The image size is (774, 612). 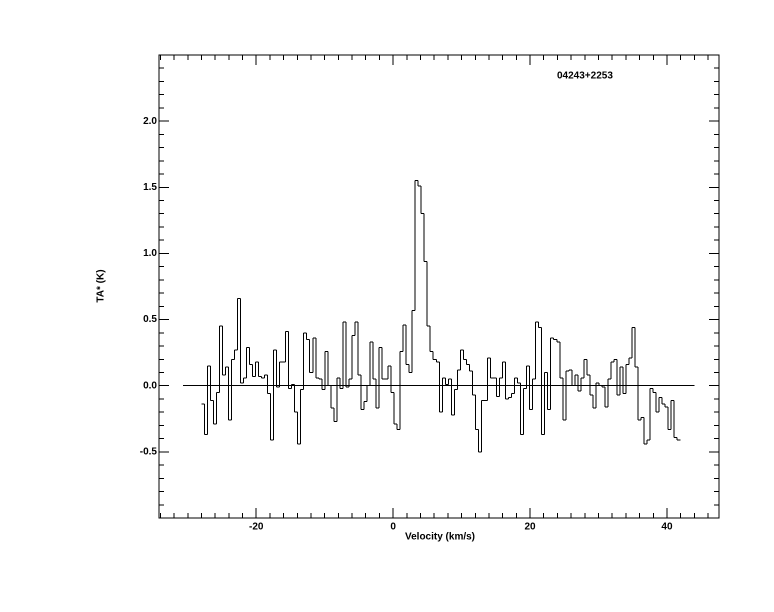 I want to click on y-tick-label: 0.0, so click(x=150, y=385).